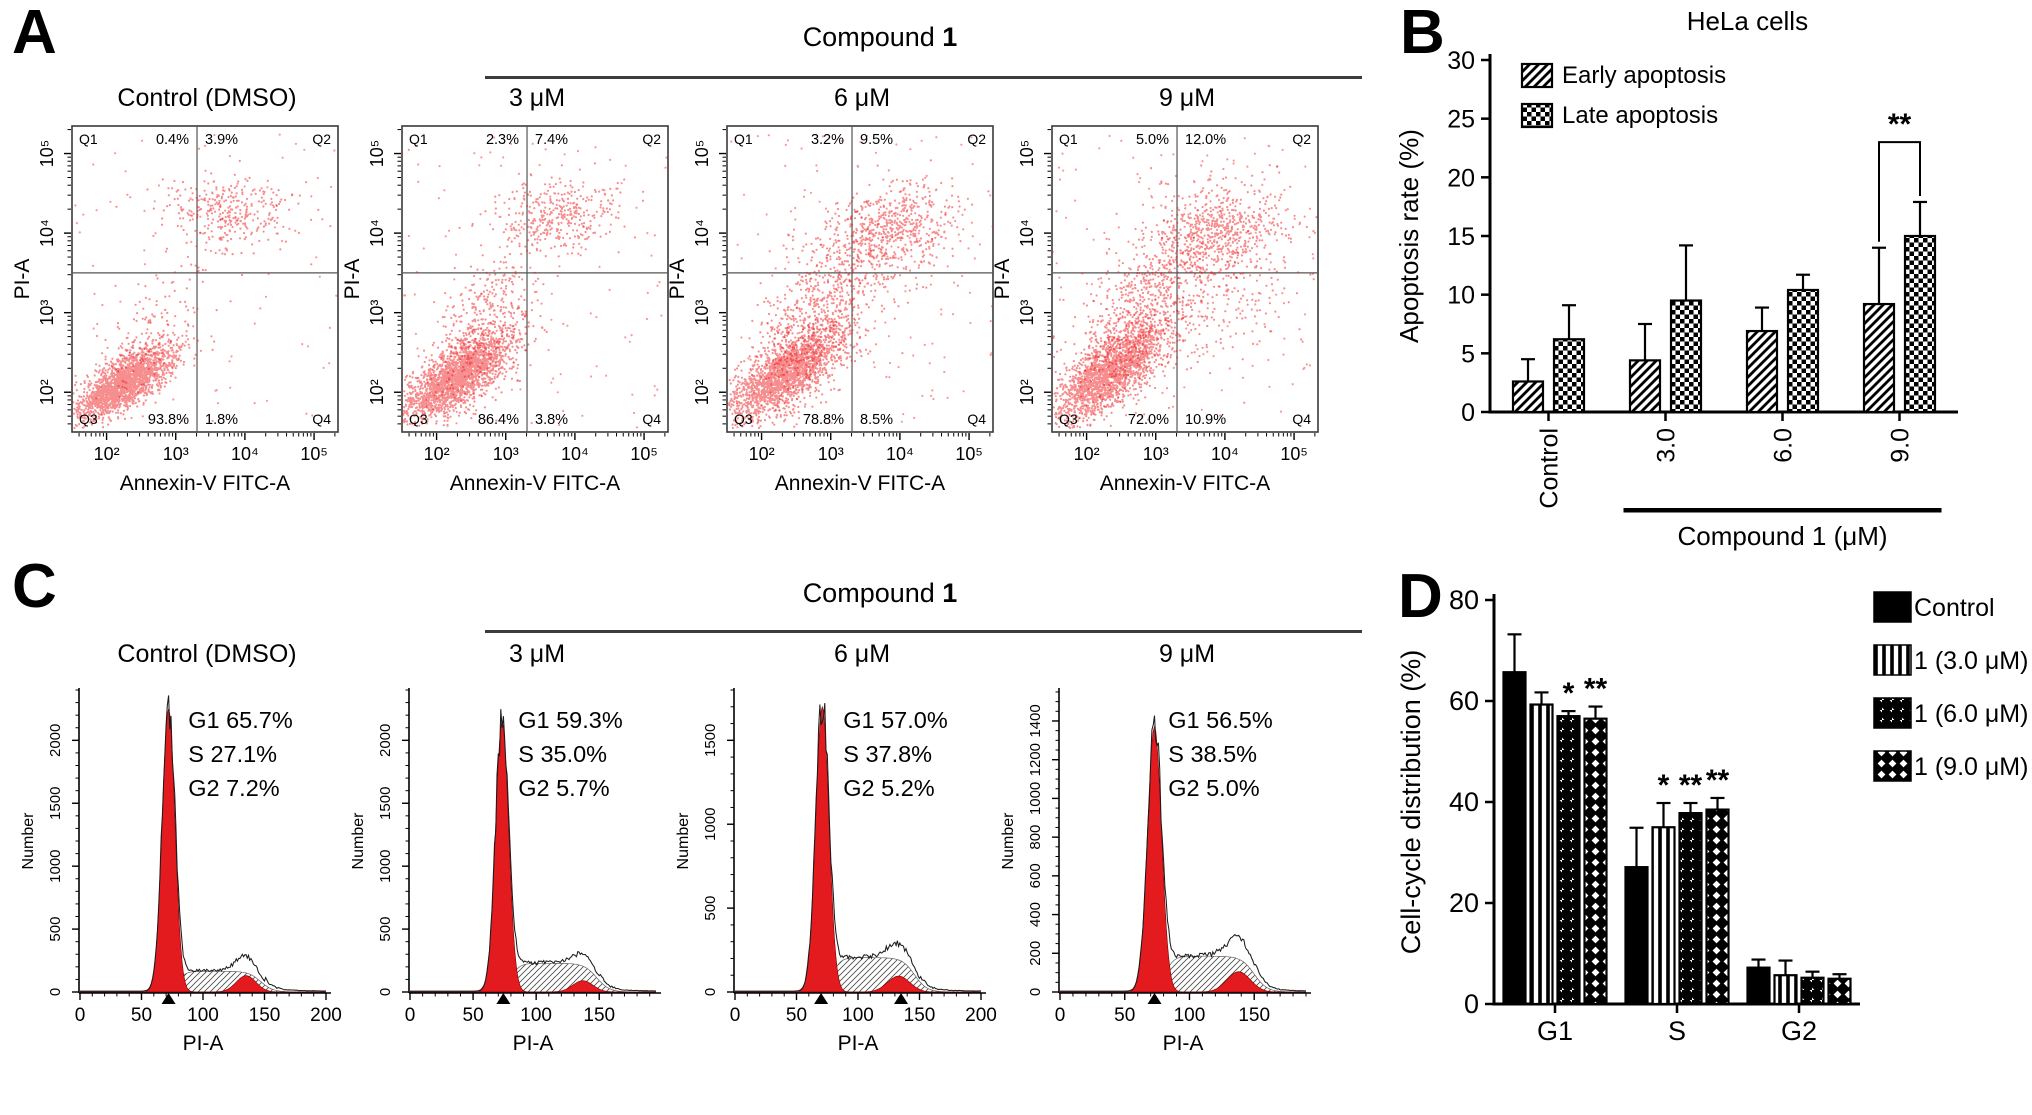 The width and height of the screenshot is (2032, 1115). I want to click on svg-text: 12.0%, so click(1205, 140).